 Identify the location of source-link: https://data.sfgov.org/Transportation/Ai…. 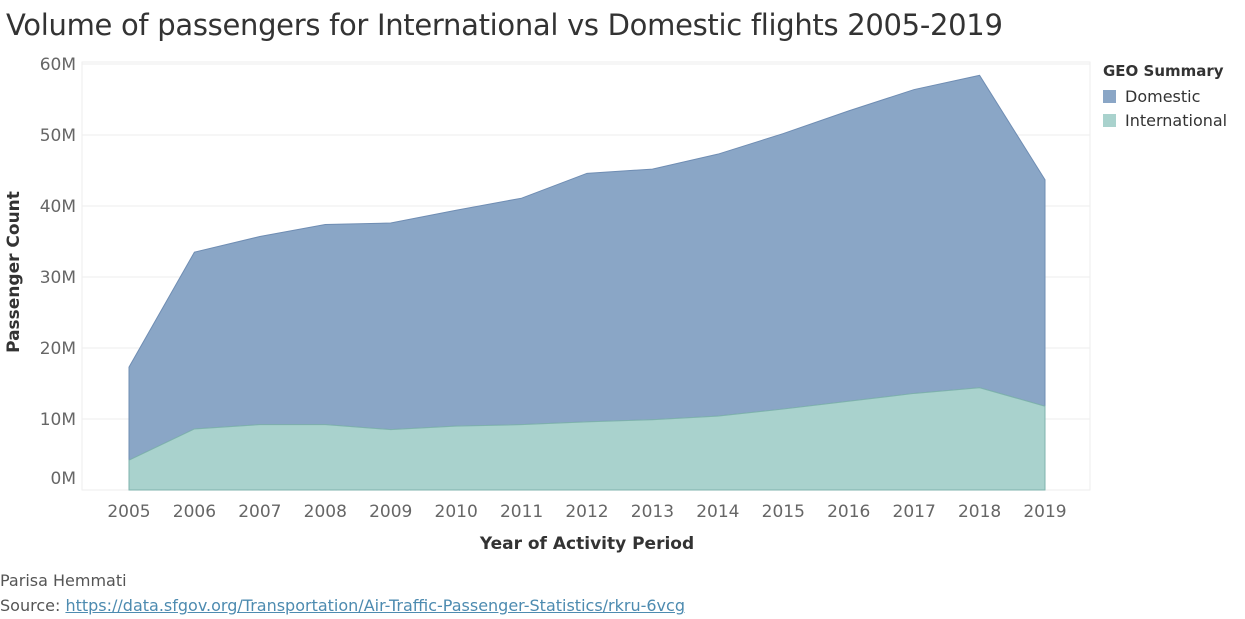
(375, 605).